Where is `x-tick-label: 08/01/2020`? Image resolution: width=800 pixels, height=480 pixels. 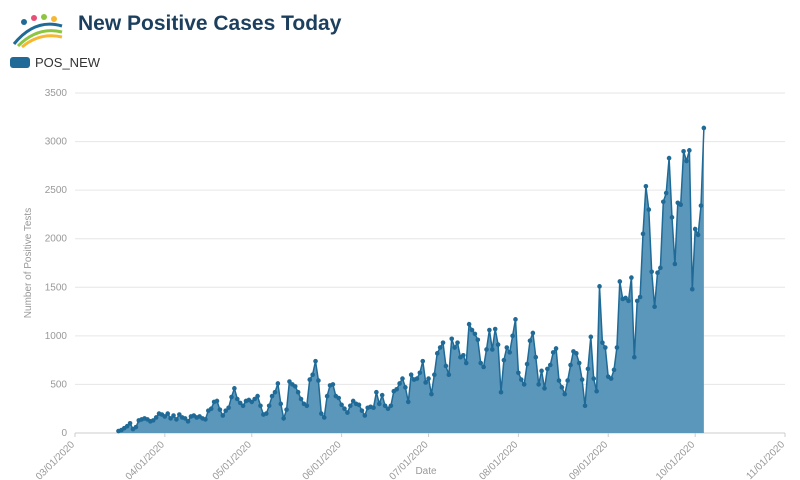 x-tick-label: 08/01/2020 is located at coordinates (498, 459).